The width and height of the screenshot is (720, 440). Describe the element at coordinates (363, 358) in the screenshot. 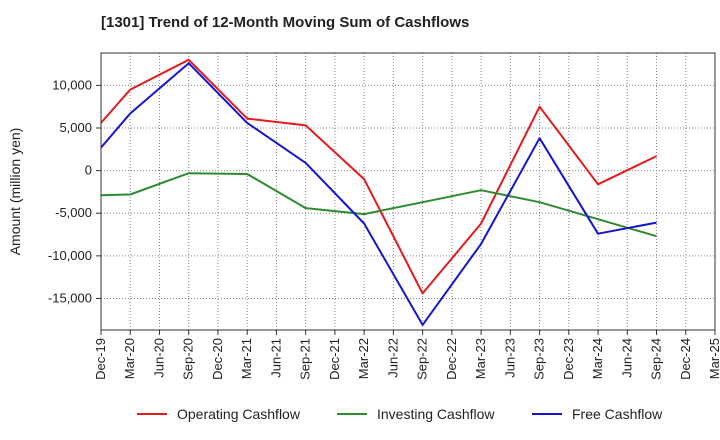

I see `x-tick-label: Mar-22` at that location.